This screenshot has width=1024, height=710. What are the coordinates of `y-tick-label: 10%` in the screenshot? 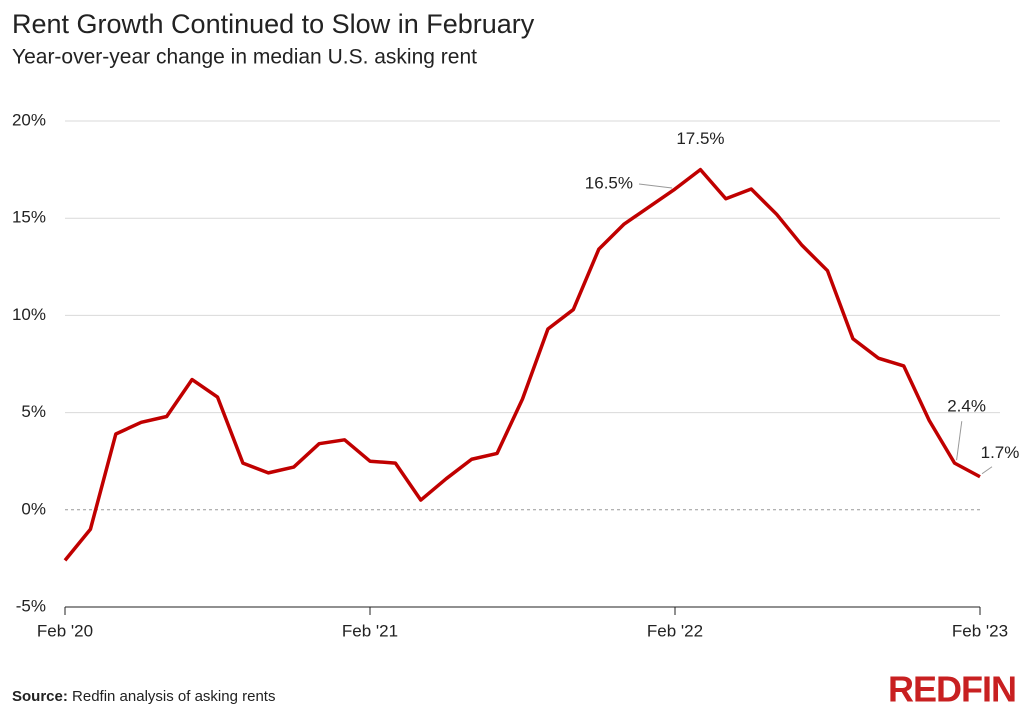 It's located at (29, 314).